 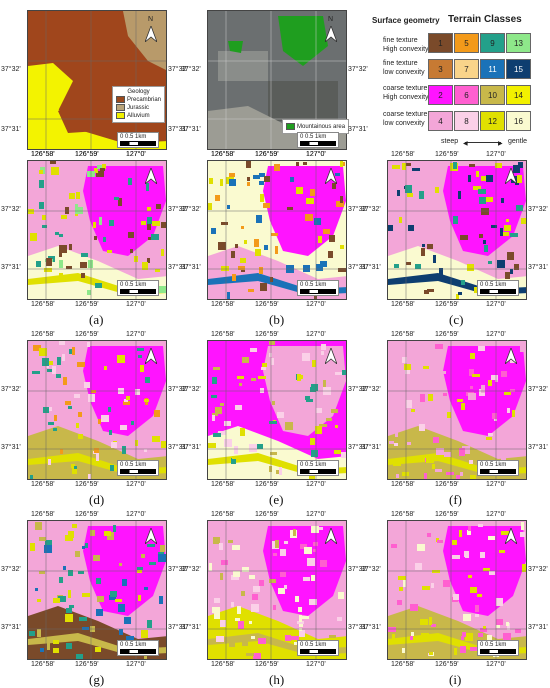 I want to click on terrain-class-cell: 9, so click(x=492, y=43).